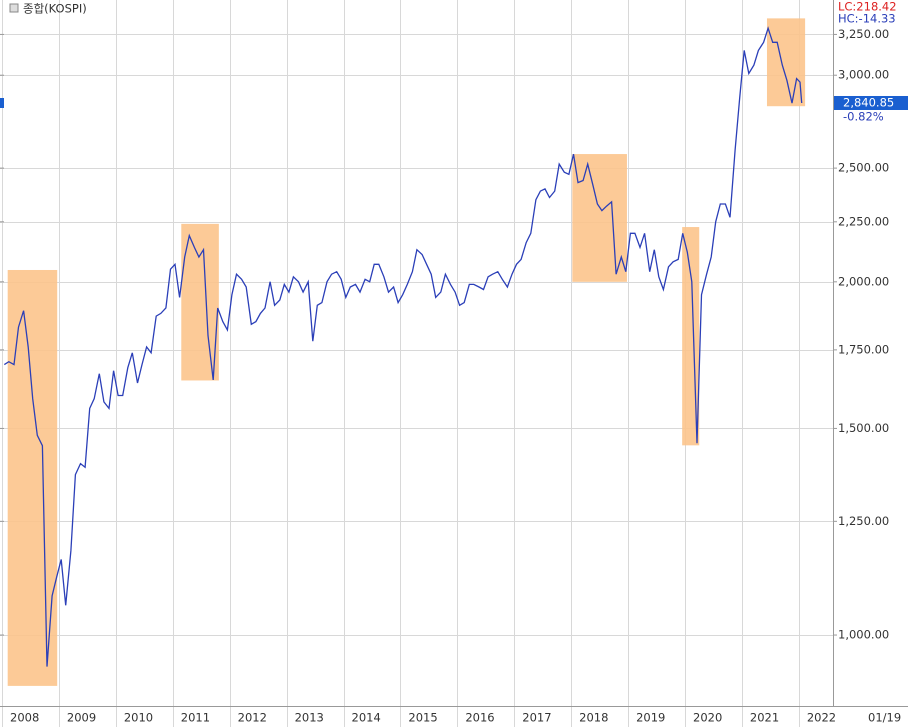 The width and height of the screenshot is (908, 727). What do you see at coordinates (863, 221) in the screenshot?
I see `y-tick-label: 2,250.00` at bounding box center [863, 221].